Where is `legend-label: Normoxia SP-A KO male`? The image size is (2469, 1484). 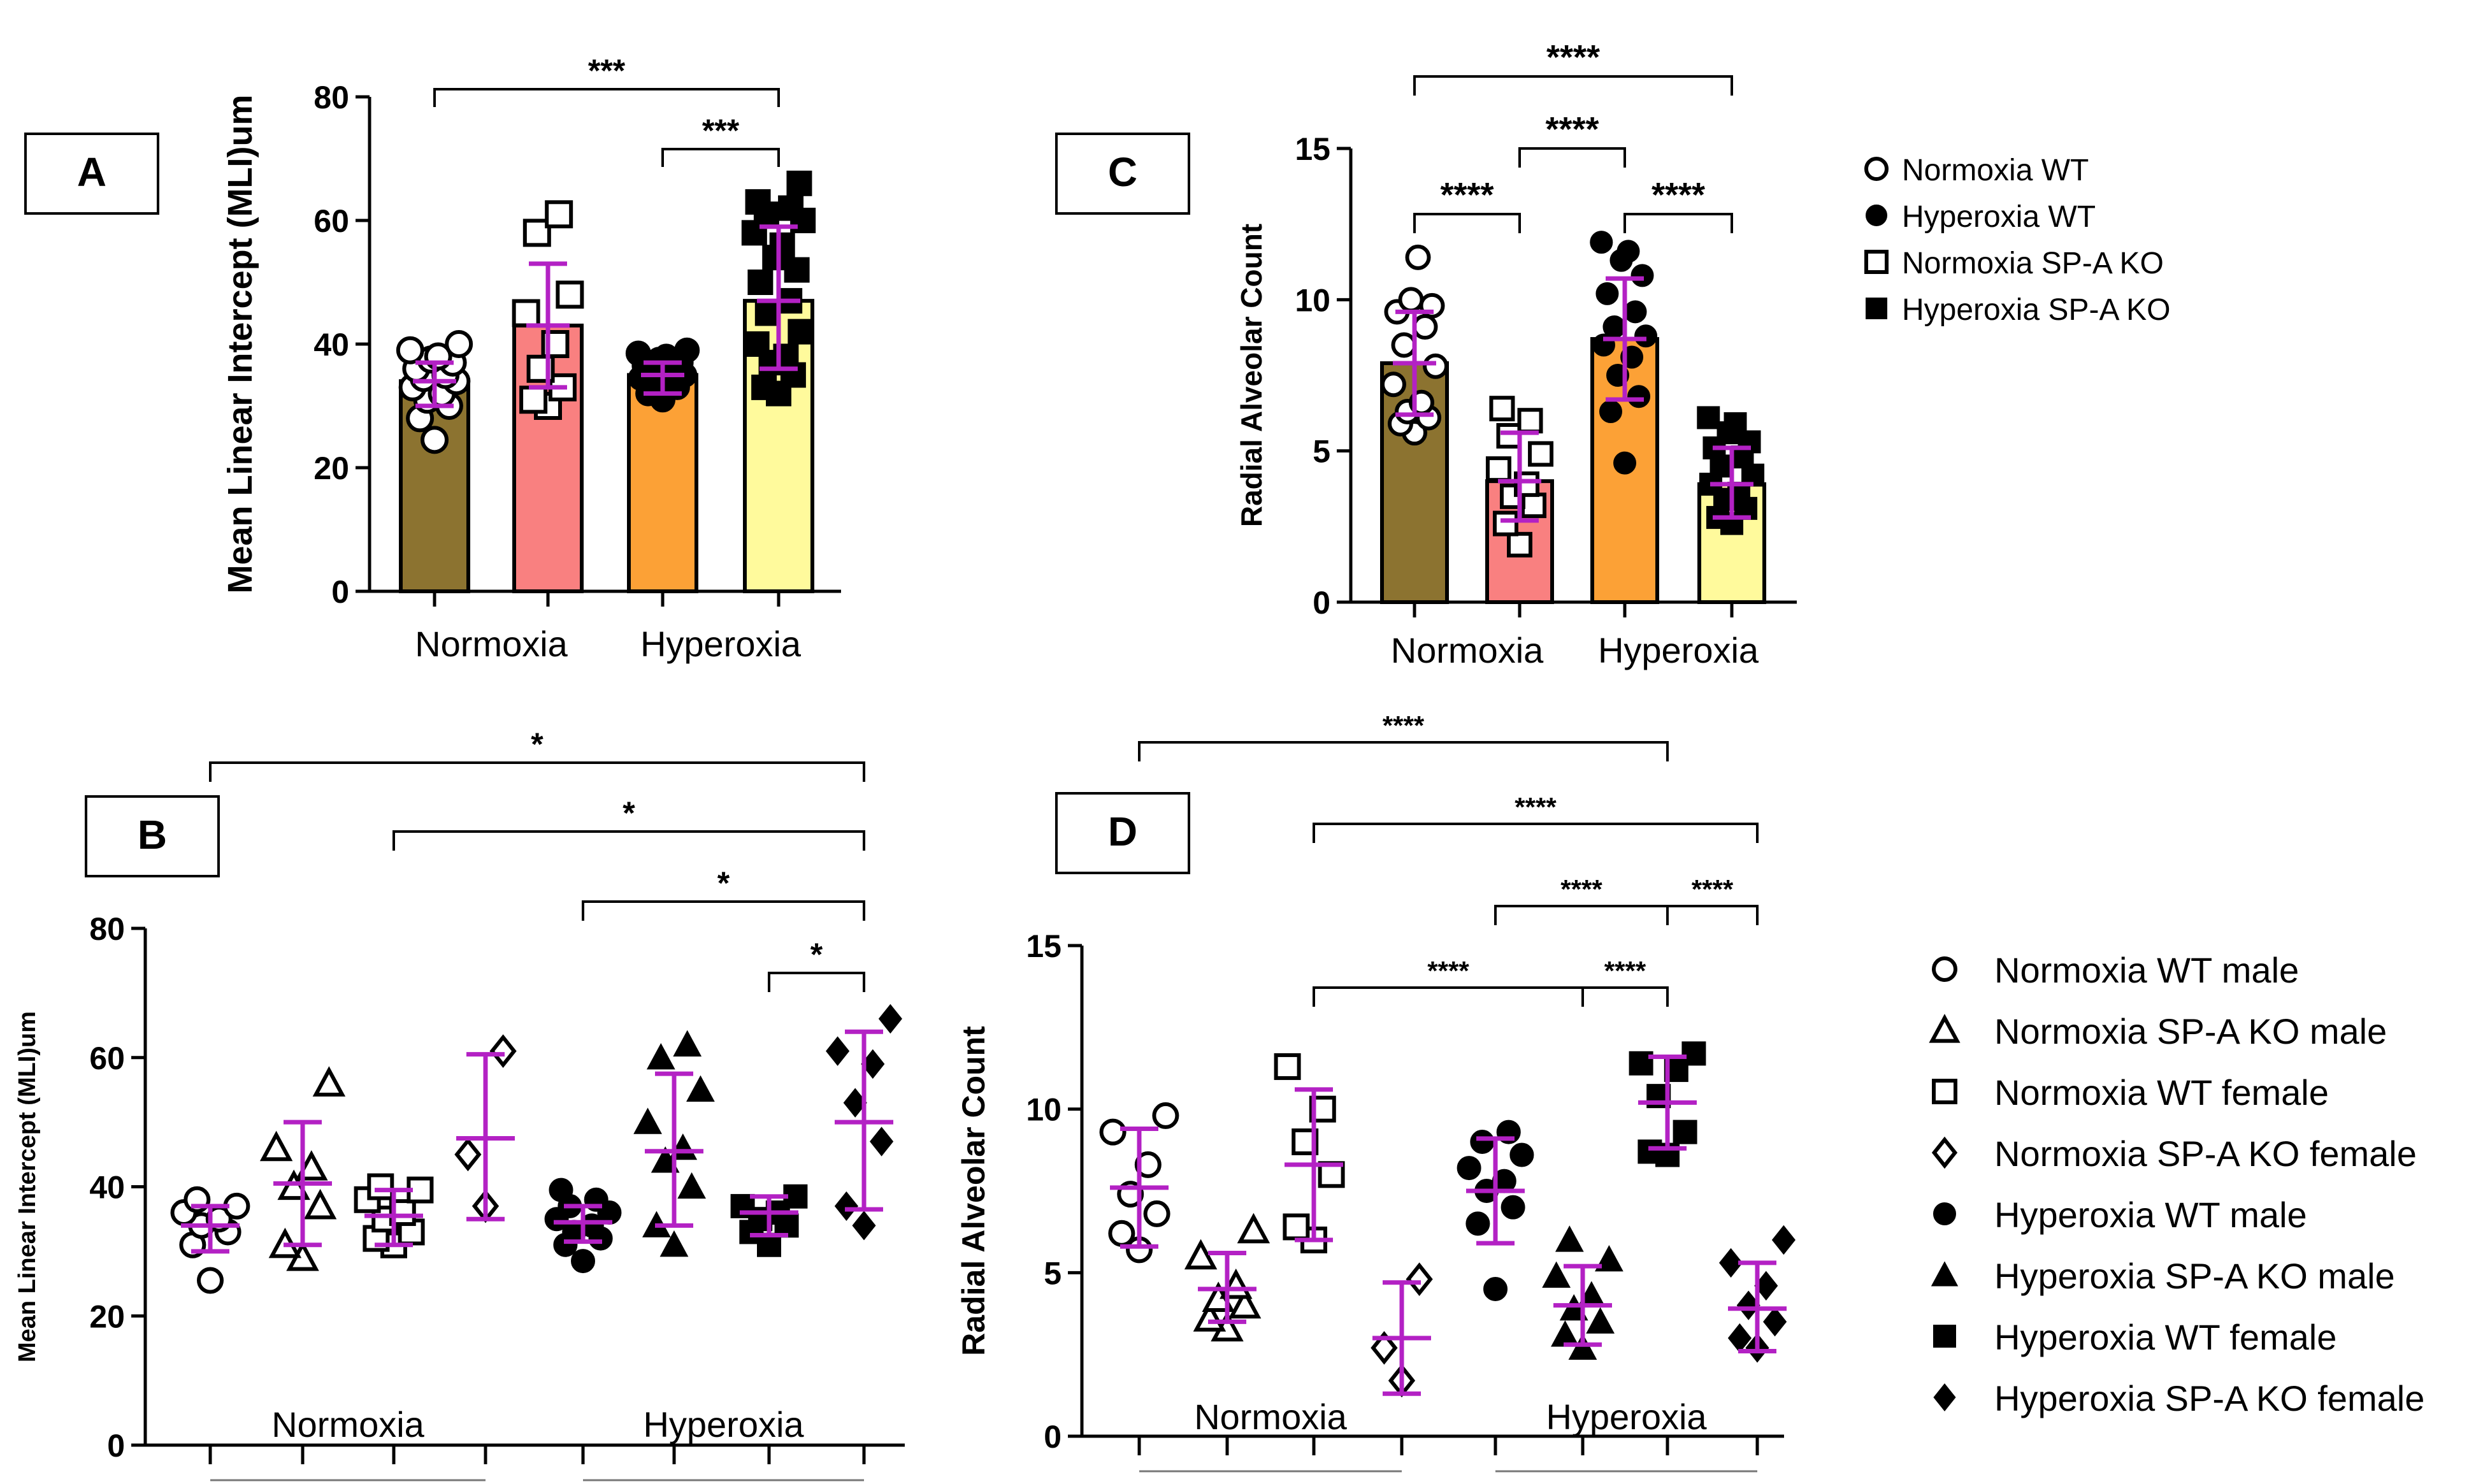
legend-label: Normoxia SP-A KO male is located at coordinates (2190, 1031).